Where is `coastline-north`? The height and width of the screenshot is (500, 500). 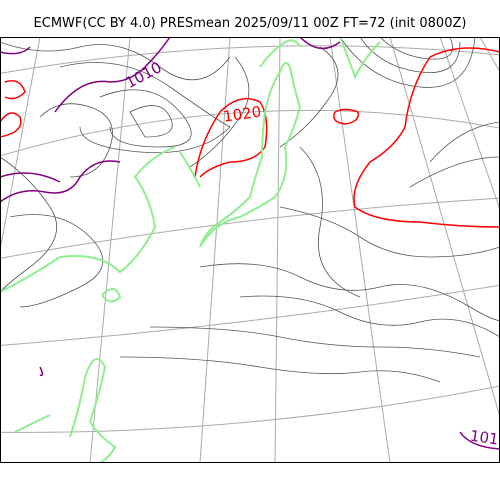 coastline-north is located at coordinates (360, 58).